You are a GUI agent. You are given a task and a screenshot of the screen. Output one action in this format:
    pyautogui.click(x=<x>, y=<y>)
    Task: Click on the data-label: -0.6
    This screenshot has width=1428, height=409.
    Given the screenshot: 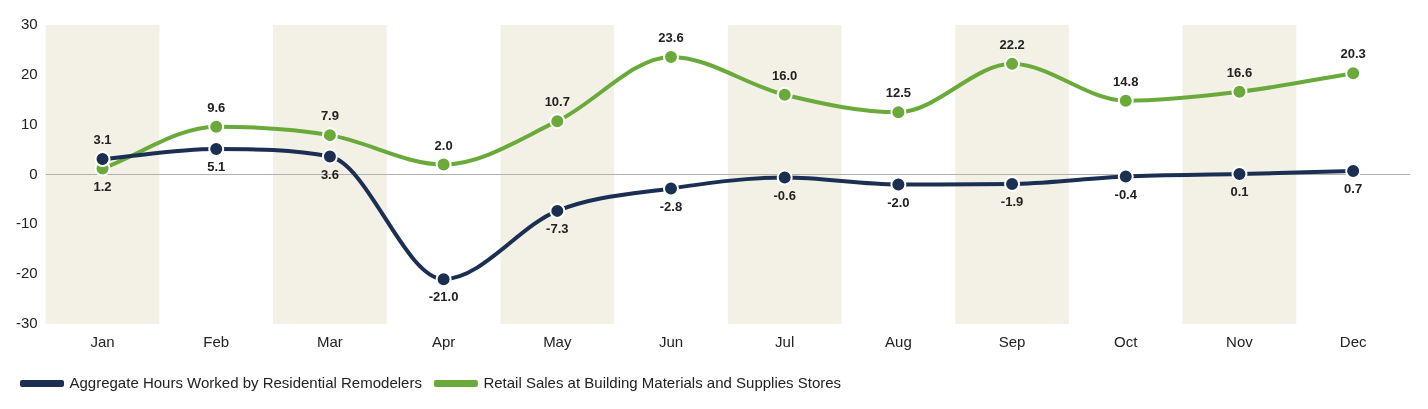 What is the action you would take?
    pyautogui.click(x=784, y=195)
    